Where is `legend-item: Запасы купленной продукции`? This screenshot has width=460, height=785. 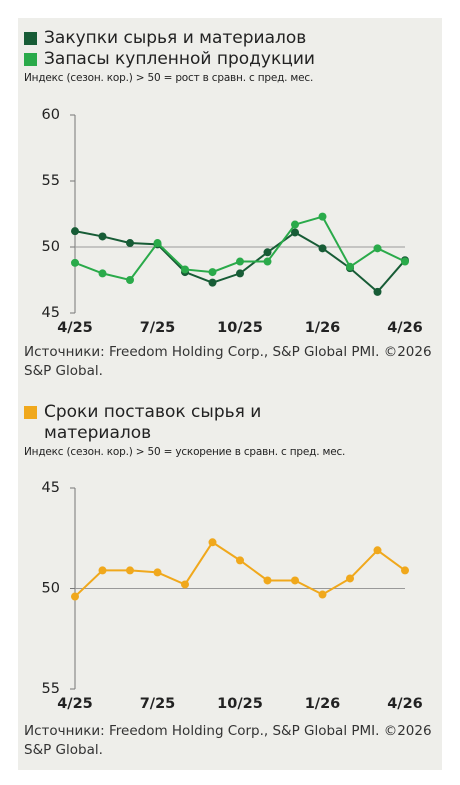 legend-item: Запасы купленной продукции is located at coordinates (179, 59).